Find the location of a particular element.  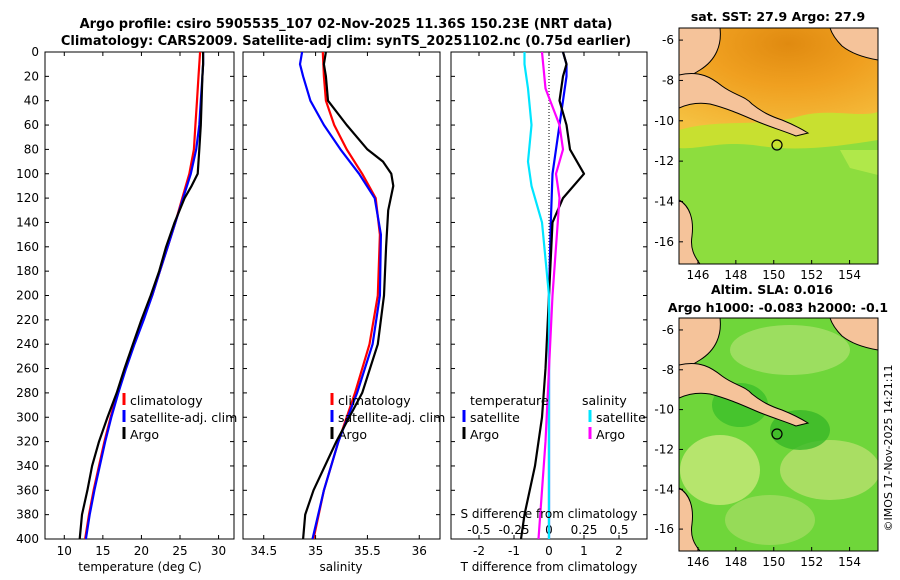

map-y-tick-label: -8 is located at coordinates (668, 370).